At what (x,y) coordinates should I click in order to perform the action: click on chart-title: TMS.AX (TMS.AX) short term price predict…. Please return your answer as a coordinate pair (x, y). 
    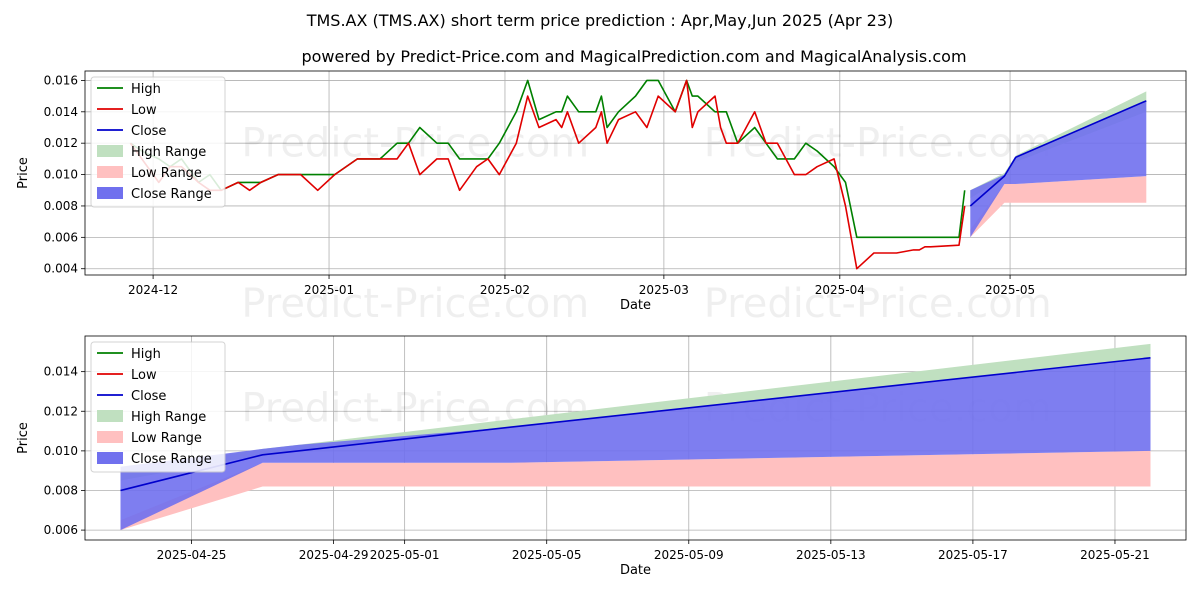
    Looking at the image, I should click on (600, 20).